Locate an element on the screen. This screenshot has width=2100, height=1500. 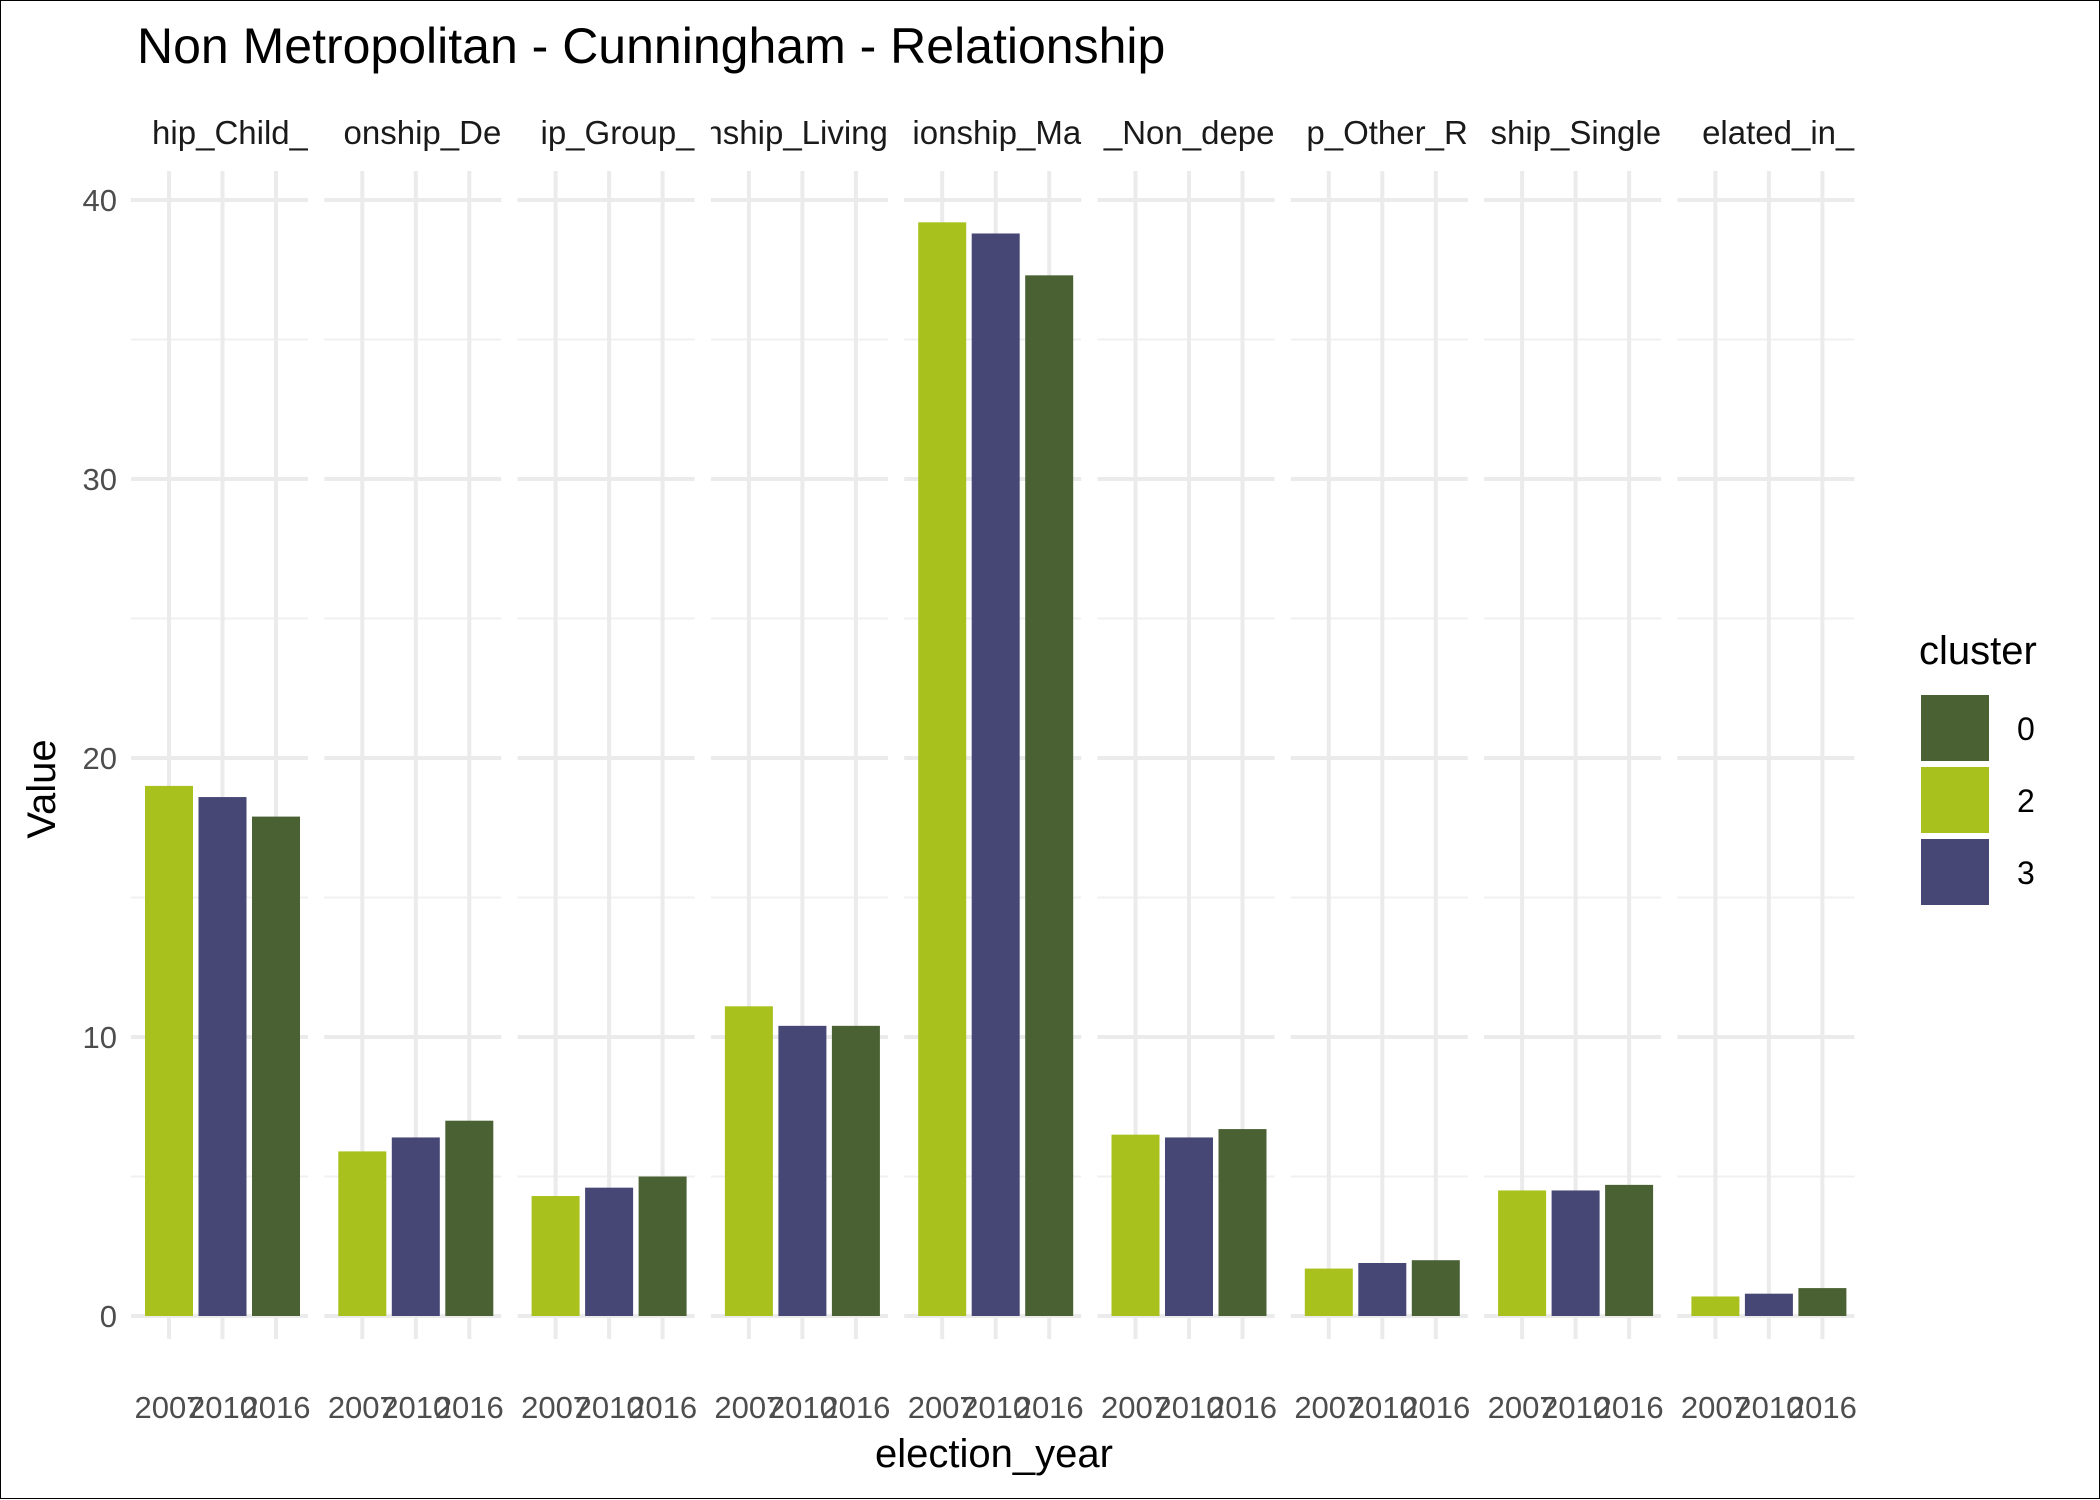
facet-strip-label: onship_De is located at coordinates (423, 132).